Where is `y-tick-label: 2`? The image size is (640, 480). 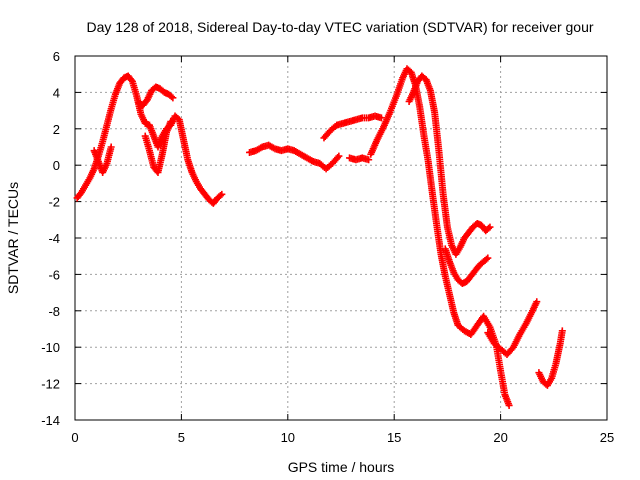
y-tick-label: 2 is located at coordinates (56, 129).